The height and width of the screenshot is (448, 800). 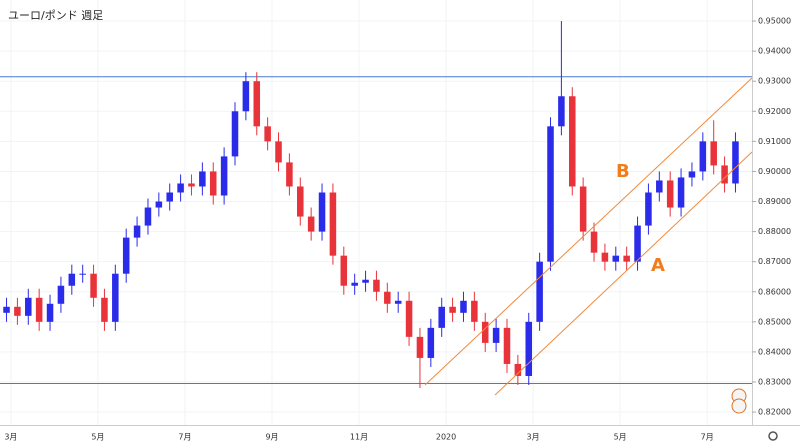 I want to click on y-tick-label: 0.91000, so click(x=774, y=141).